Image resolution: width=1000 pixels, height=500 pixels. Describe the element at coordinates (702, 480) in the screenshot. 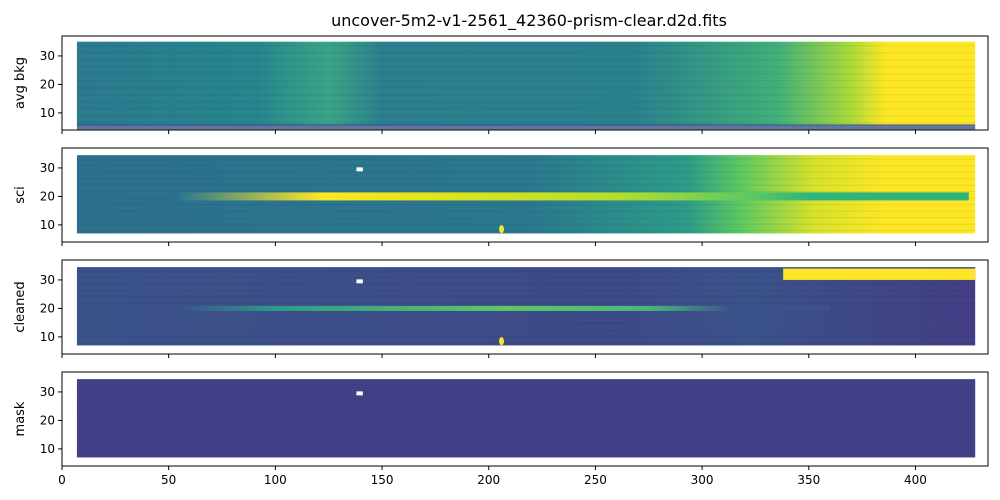

I see `x-tick-label: 300` at that location.